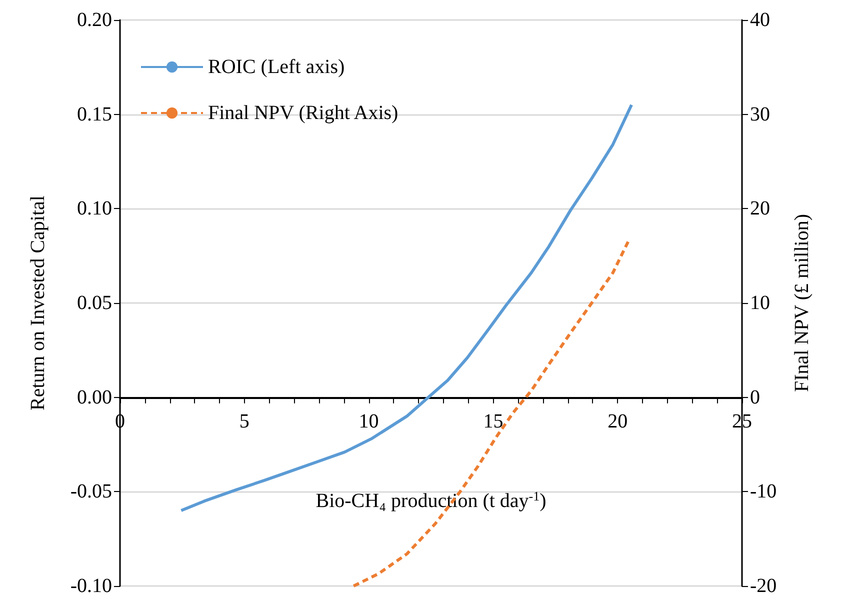  I want to click on y-tick-label: 0.20, so click(94, 20).